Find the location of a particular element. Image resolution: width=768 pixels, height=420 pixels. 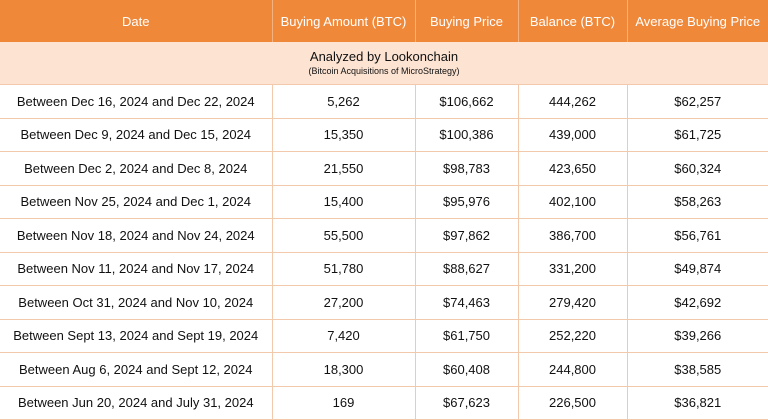

date-cell: Between Oct 31, 2024 and Nov 10, 2024 is located at coordinates (136, 302).